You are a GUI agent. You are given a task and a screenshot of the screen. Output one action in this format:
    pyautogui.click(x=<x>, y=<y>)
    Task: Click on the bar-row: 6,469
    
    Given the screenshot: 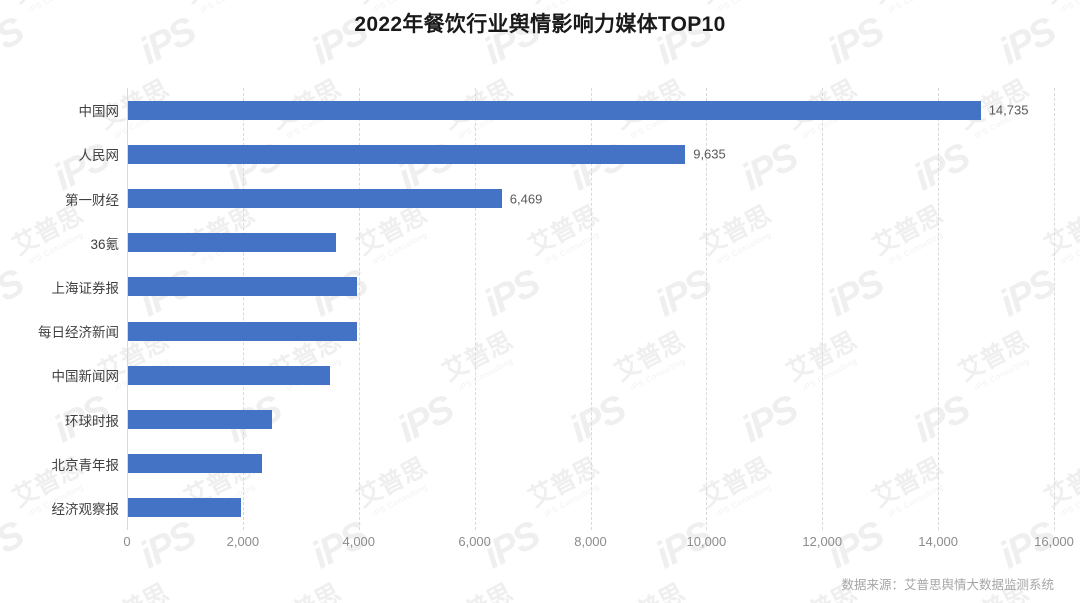 What is the action you would take?
    pyautogui.click(x=590, y=198)
    